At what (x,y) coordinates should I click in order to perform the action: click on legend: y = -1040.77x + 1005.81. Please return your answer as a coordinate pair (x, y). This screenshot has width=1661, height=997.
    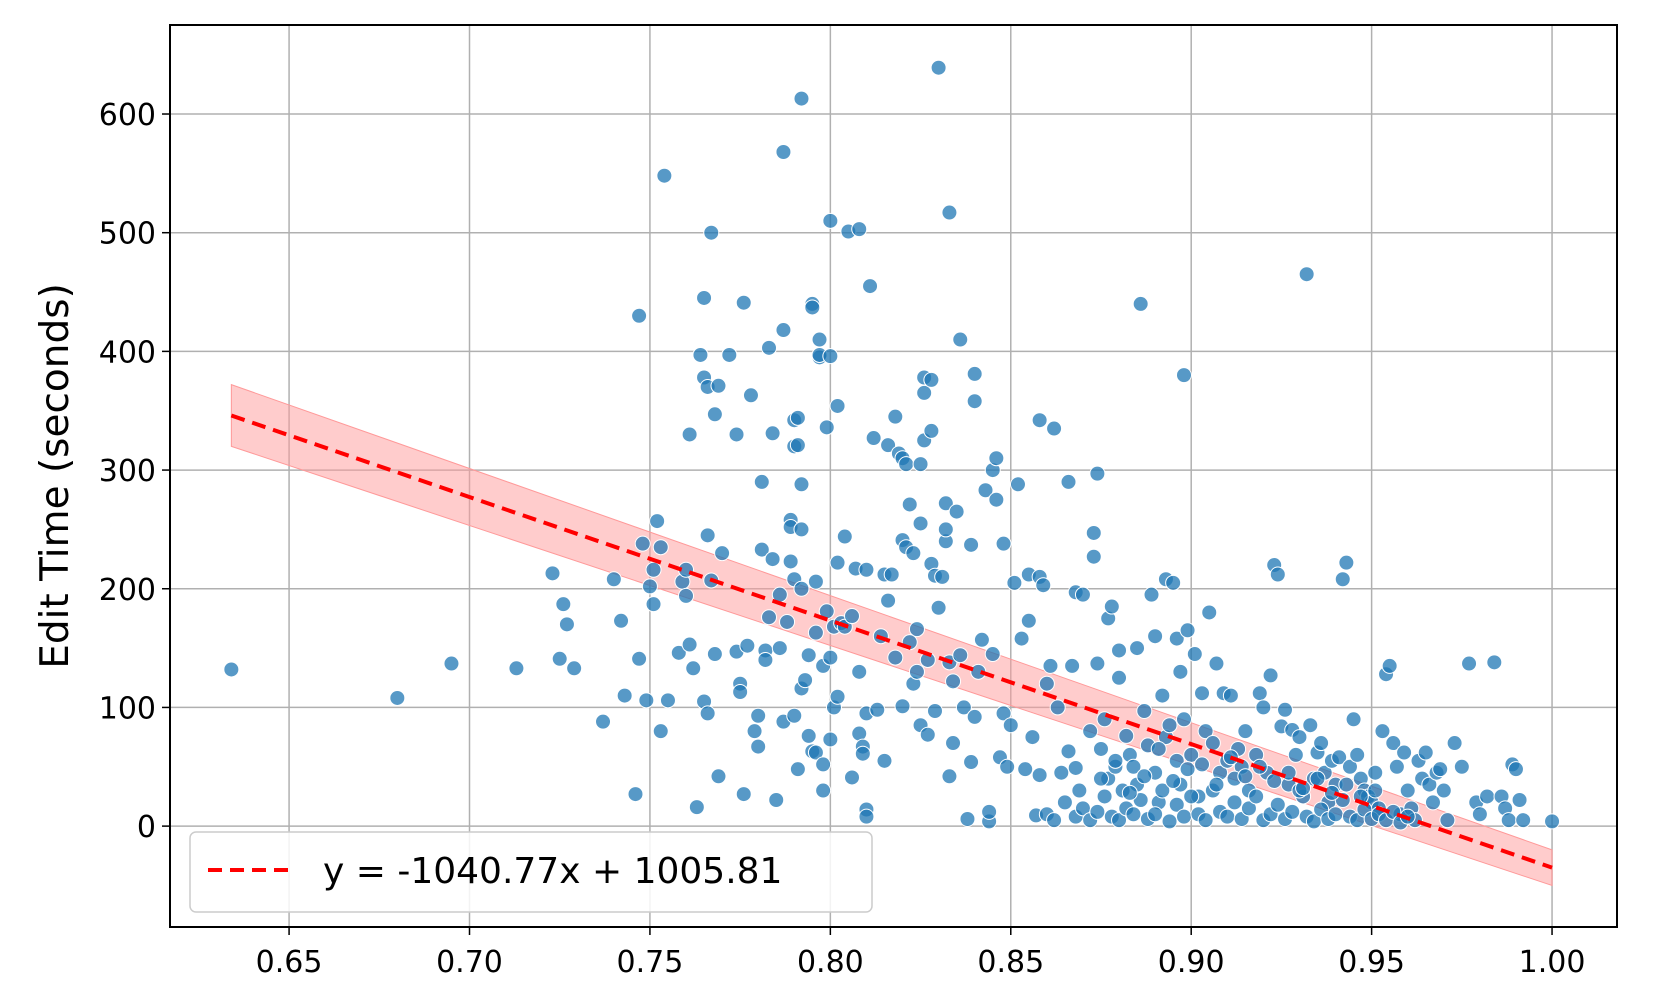
    Looking at the image, I should click on (531, 872).